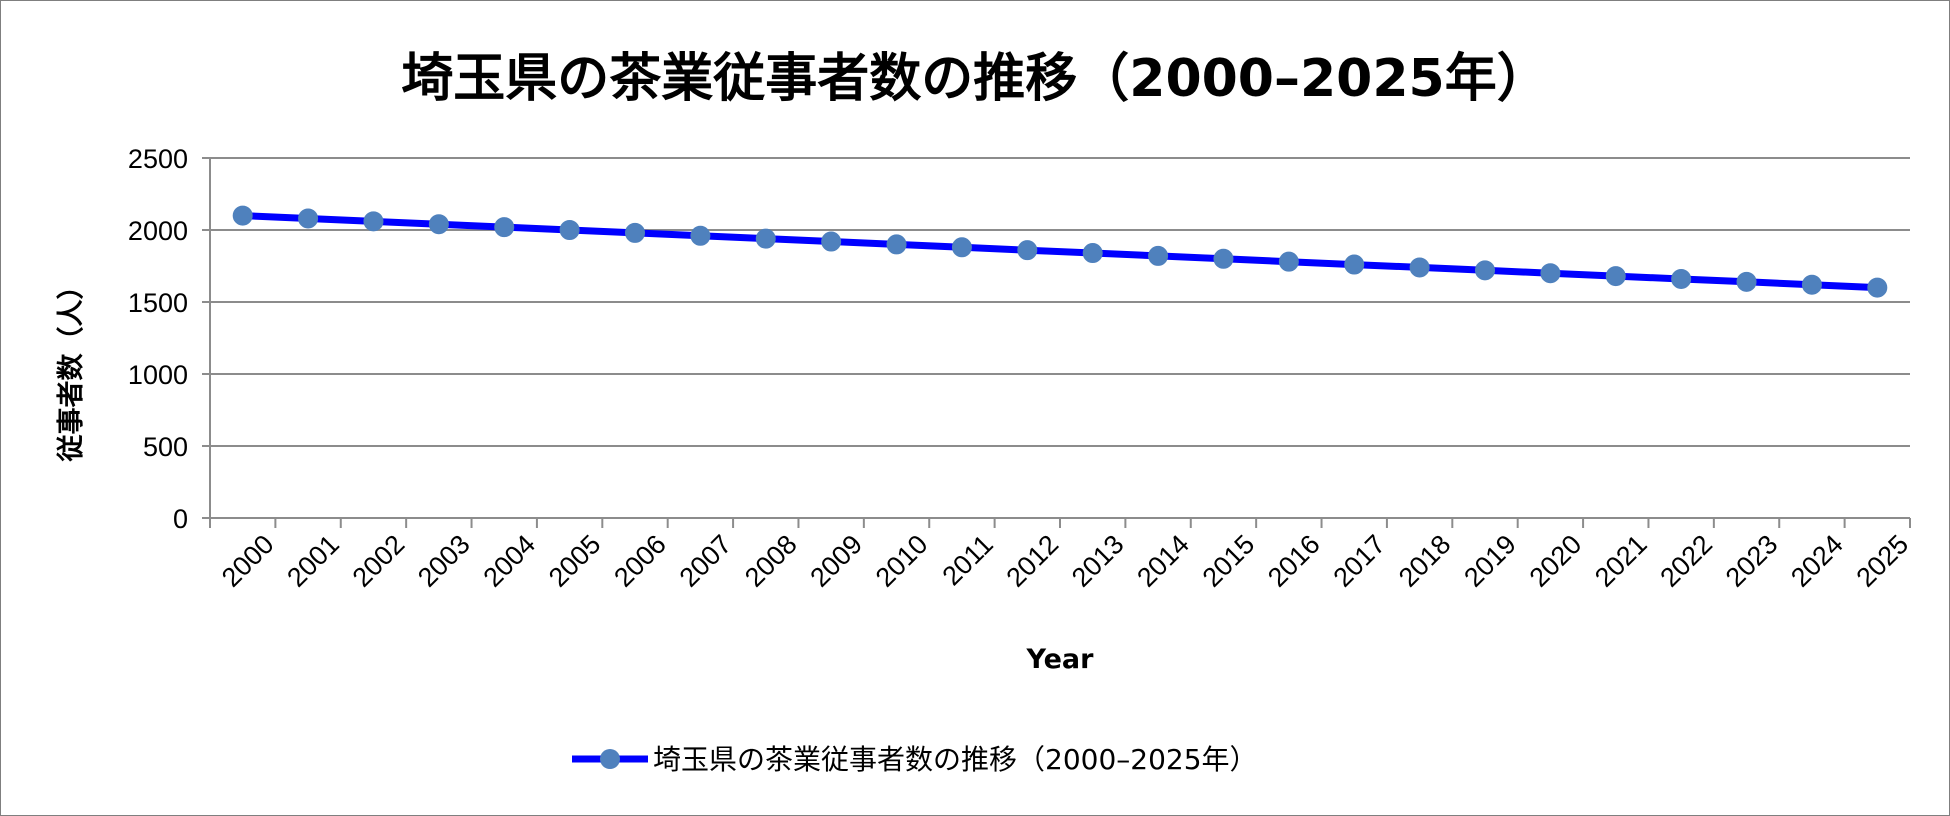 This screenshot has width=1950, height=816. What do you see at coordinates (1746, 281) in the screenshot?
I see `data-point-2023` at bounding box center [1746, 281].